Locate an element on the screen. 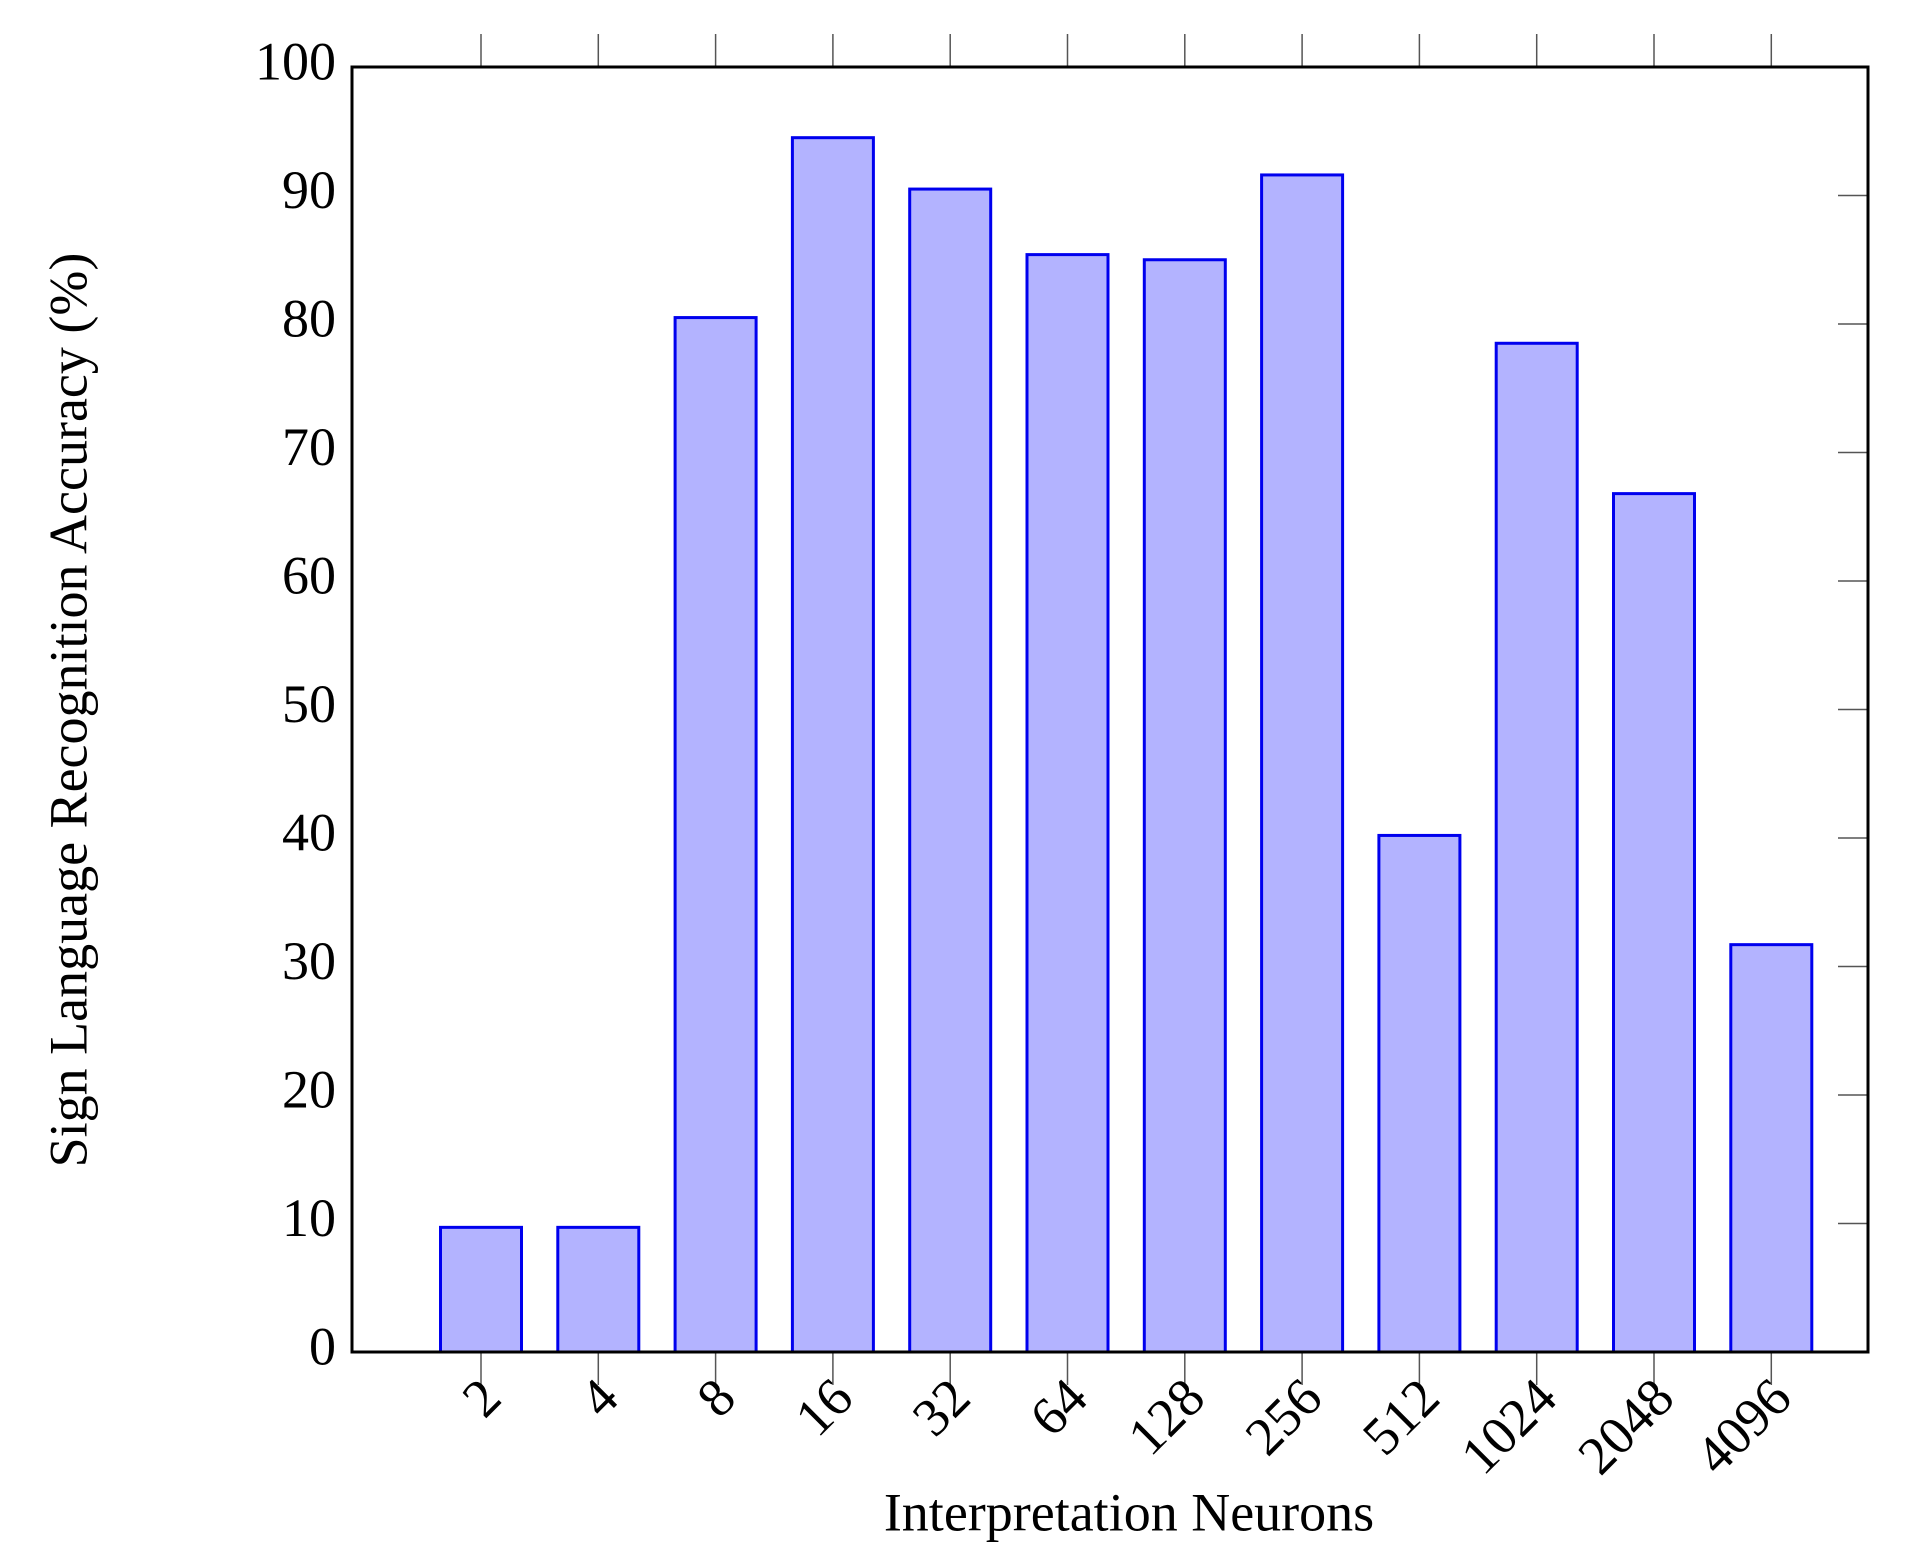  x-tick-label: 64 is located at coordinates (1058, 1407).